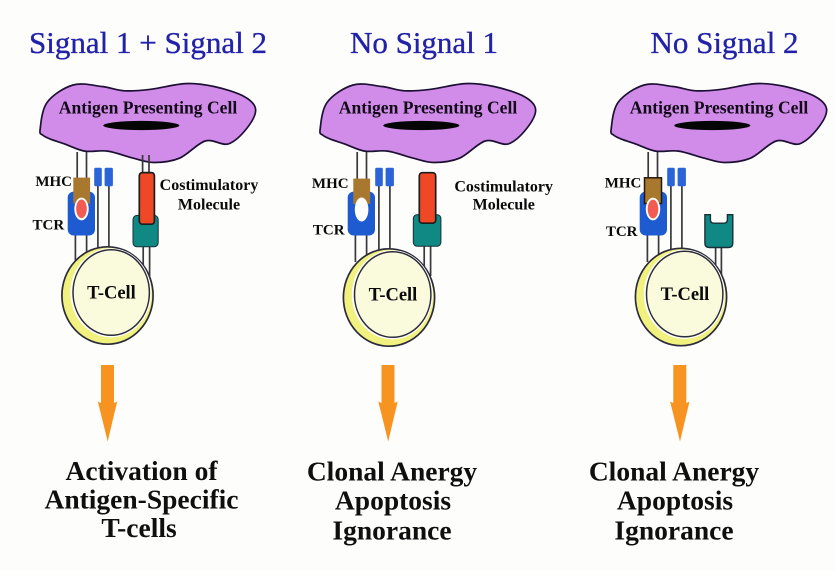 This screenshot has width=835, height=571. What do you see at coordinates (142, 470) in the screenshot?
I see `svg-text: Activation of` at bounding box center [142, 470].